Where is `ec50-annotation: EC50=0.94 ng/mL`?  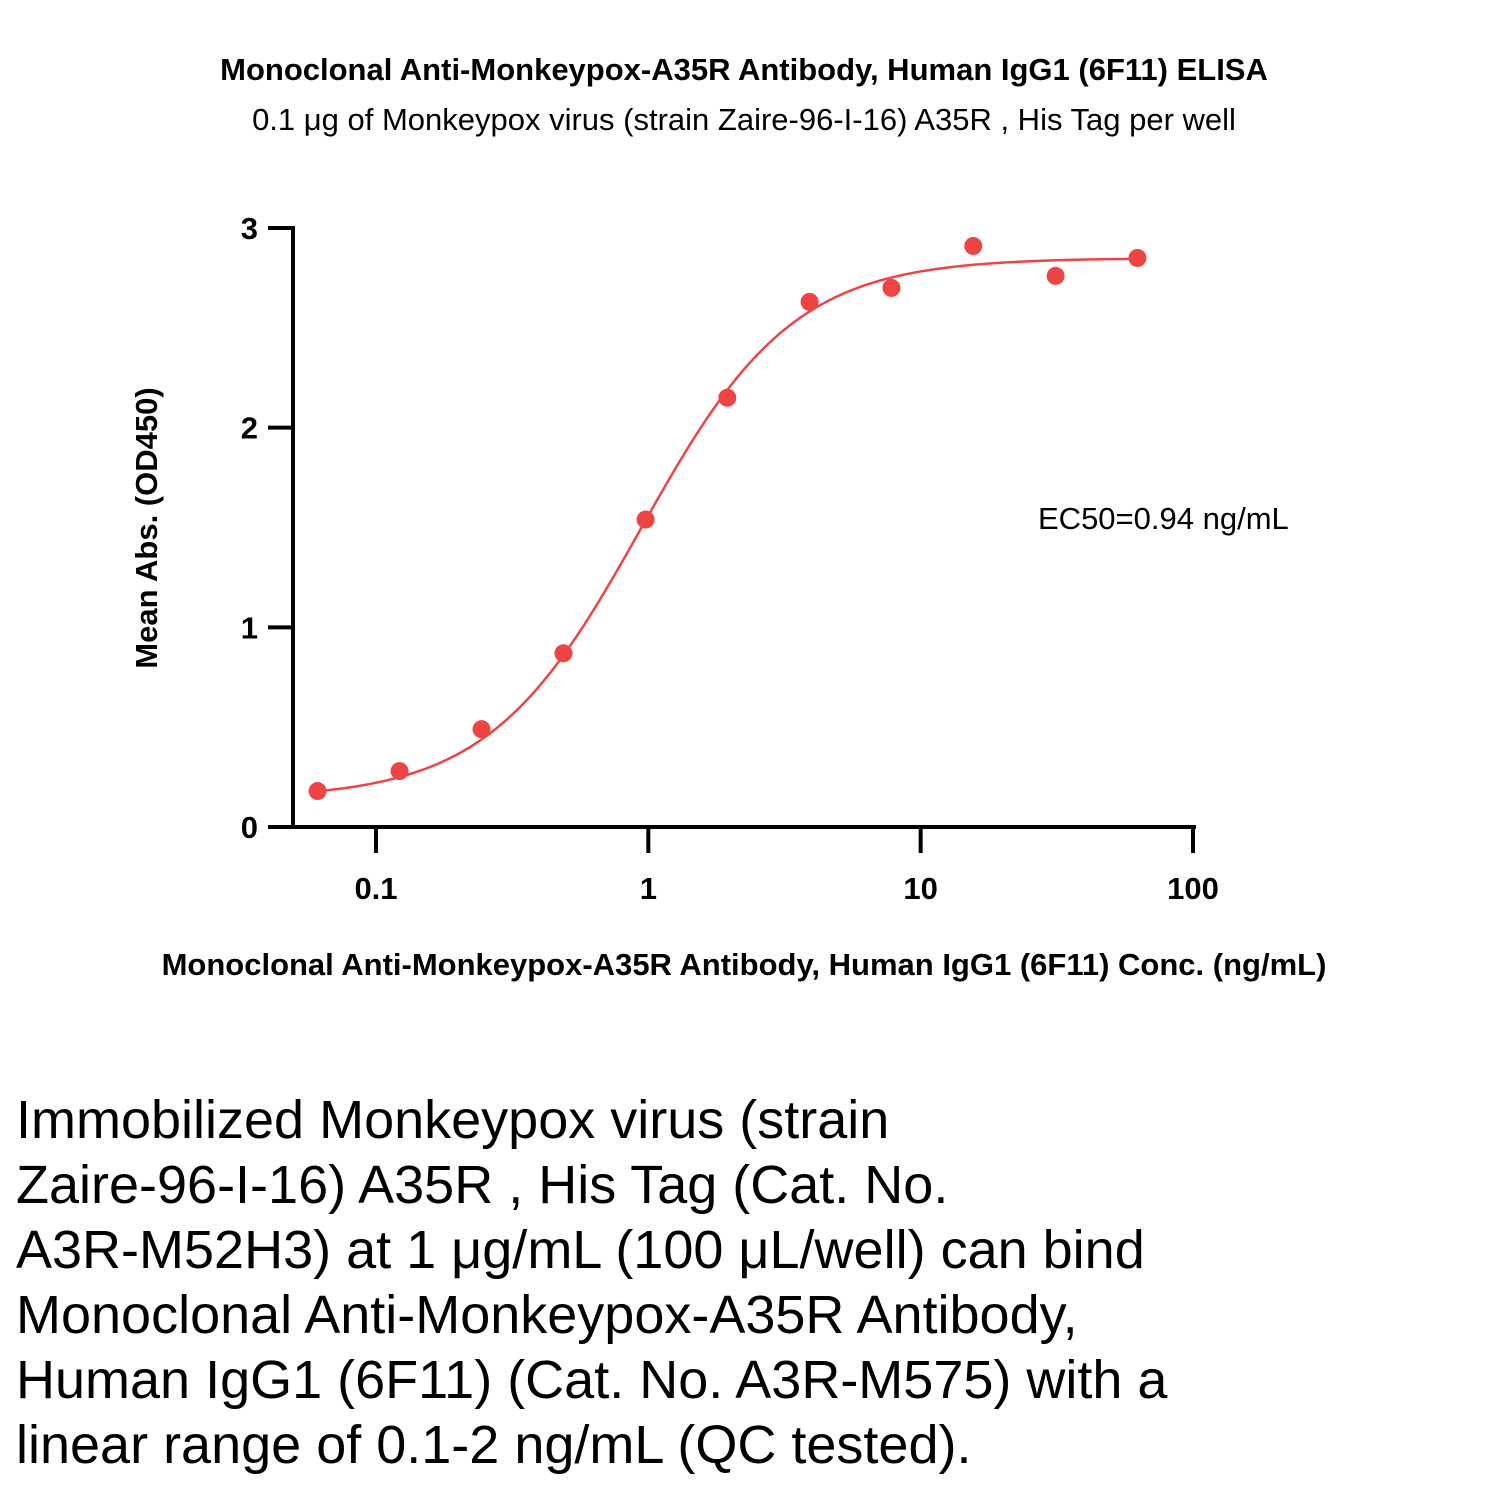
ec50-annotation: EC50=0.94 ng/mL is located at coordinates (1163, 518).